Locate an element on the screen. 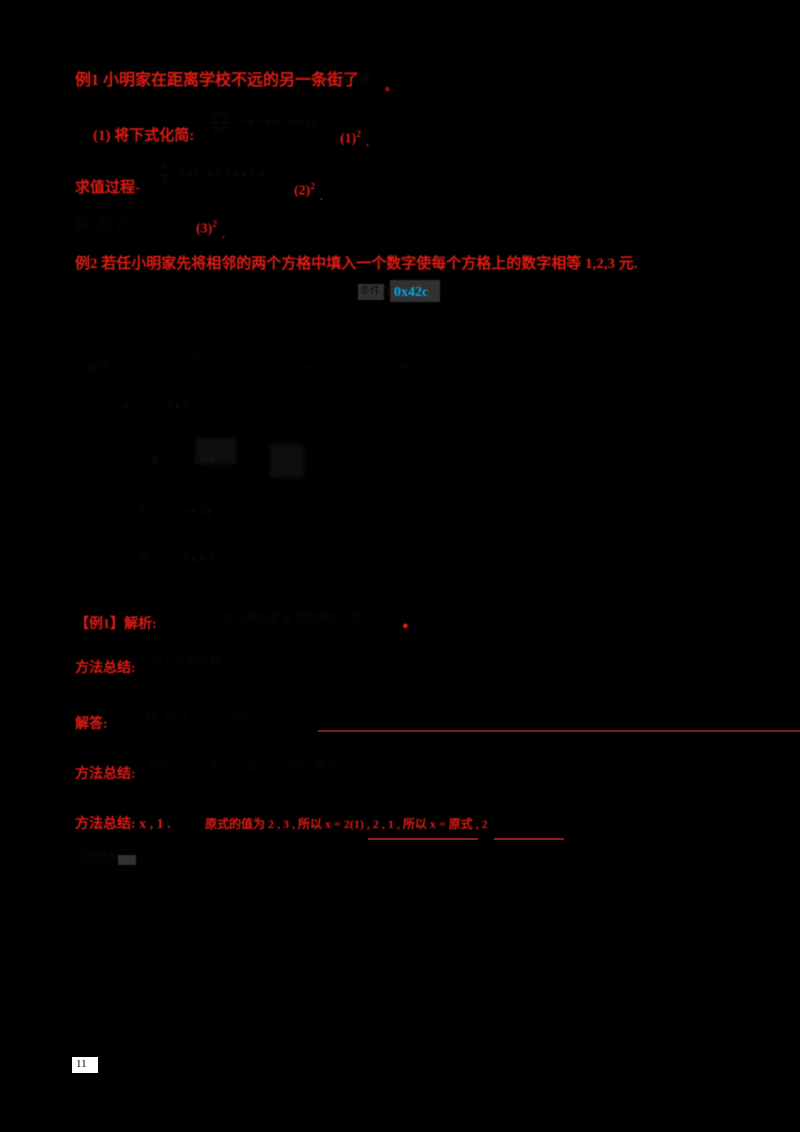  diagram-variable: x is located at coordinates (348, 358).